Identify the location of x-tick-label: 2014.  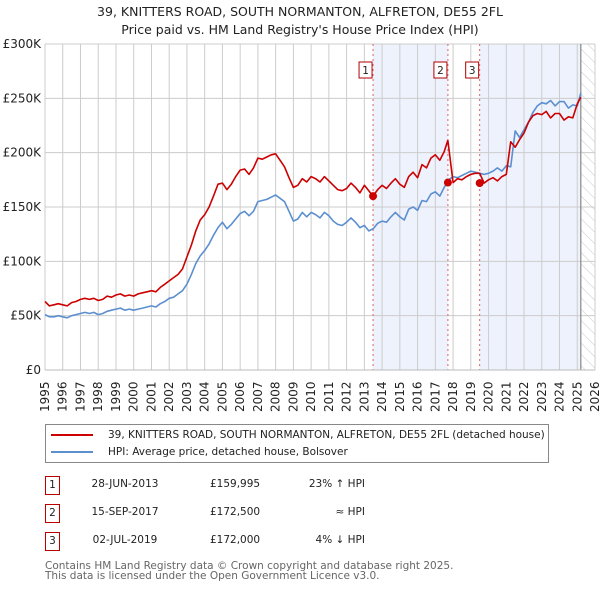
(382, 396).